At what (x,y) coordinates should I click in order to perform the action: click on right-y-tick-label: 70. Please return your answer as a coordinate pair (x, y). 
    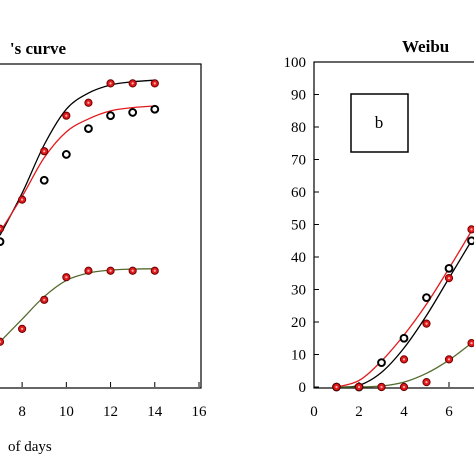
    Looking at the image, I should click on (298, 161).